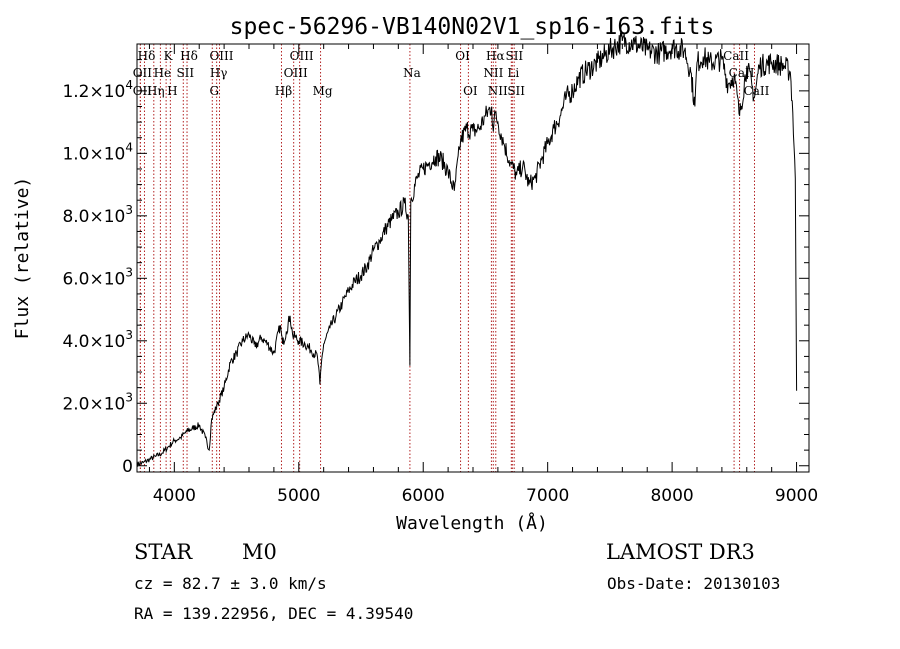 The height and width of the screenshot is (649, 900). Describe the element at coordinates (214, 91) in the screenshot. I see `line-label-21: G` at that location.